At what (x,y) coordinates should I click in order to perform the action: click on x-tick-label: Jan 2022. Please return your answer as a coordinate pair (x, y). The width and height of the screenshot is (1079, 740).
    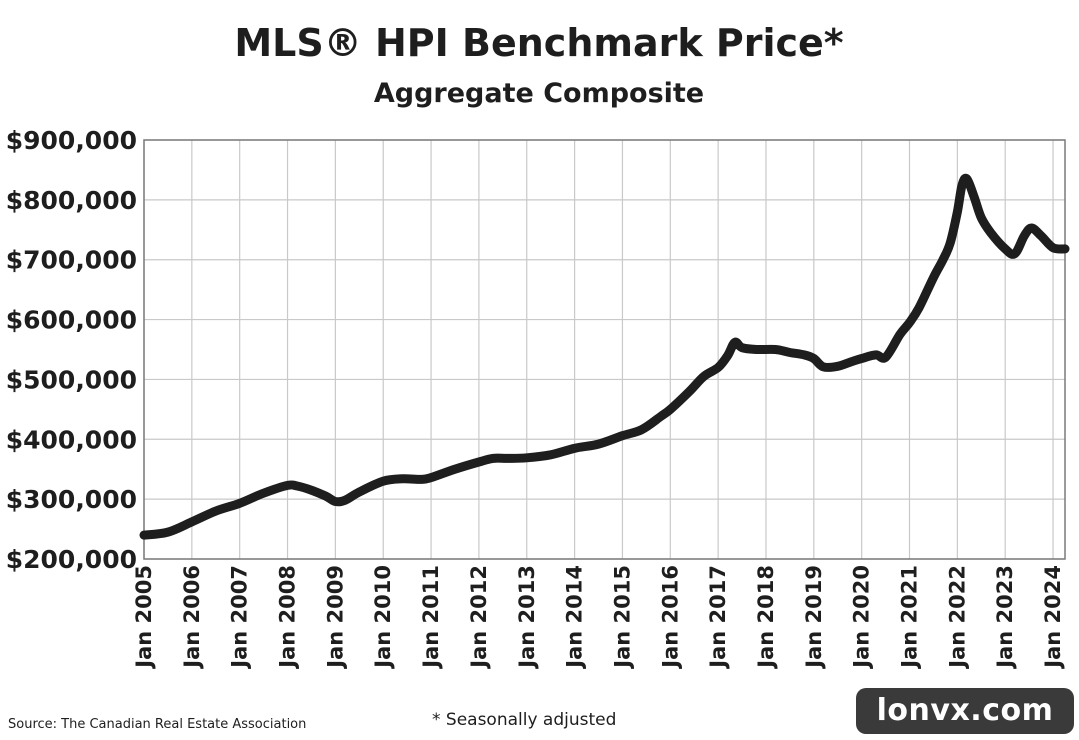
    Looking at the image, I should click on (957, 617).